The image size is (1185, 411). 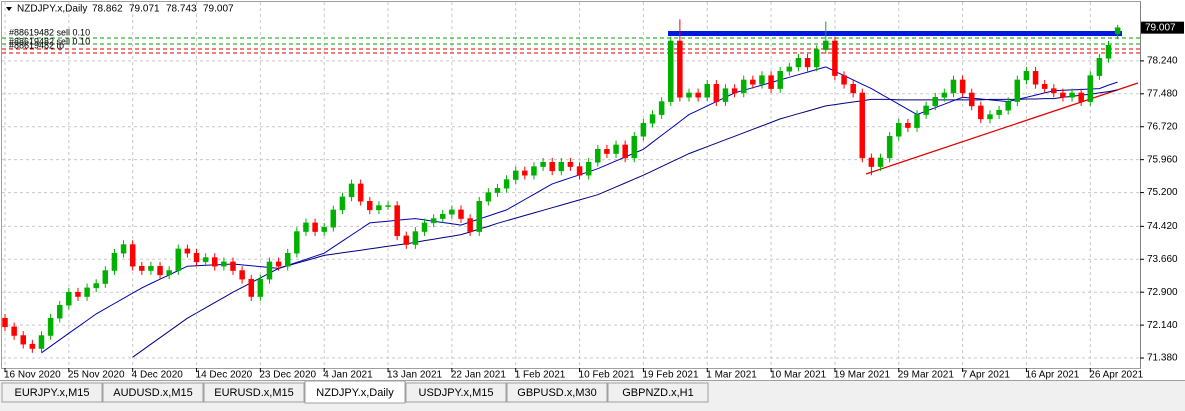 I want to click on x-tick-label: 23 Dec 2020, so click(x=287, y=375).